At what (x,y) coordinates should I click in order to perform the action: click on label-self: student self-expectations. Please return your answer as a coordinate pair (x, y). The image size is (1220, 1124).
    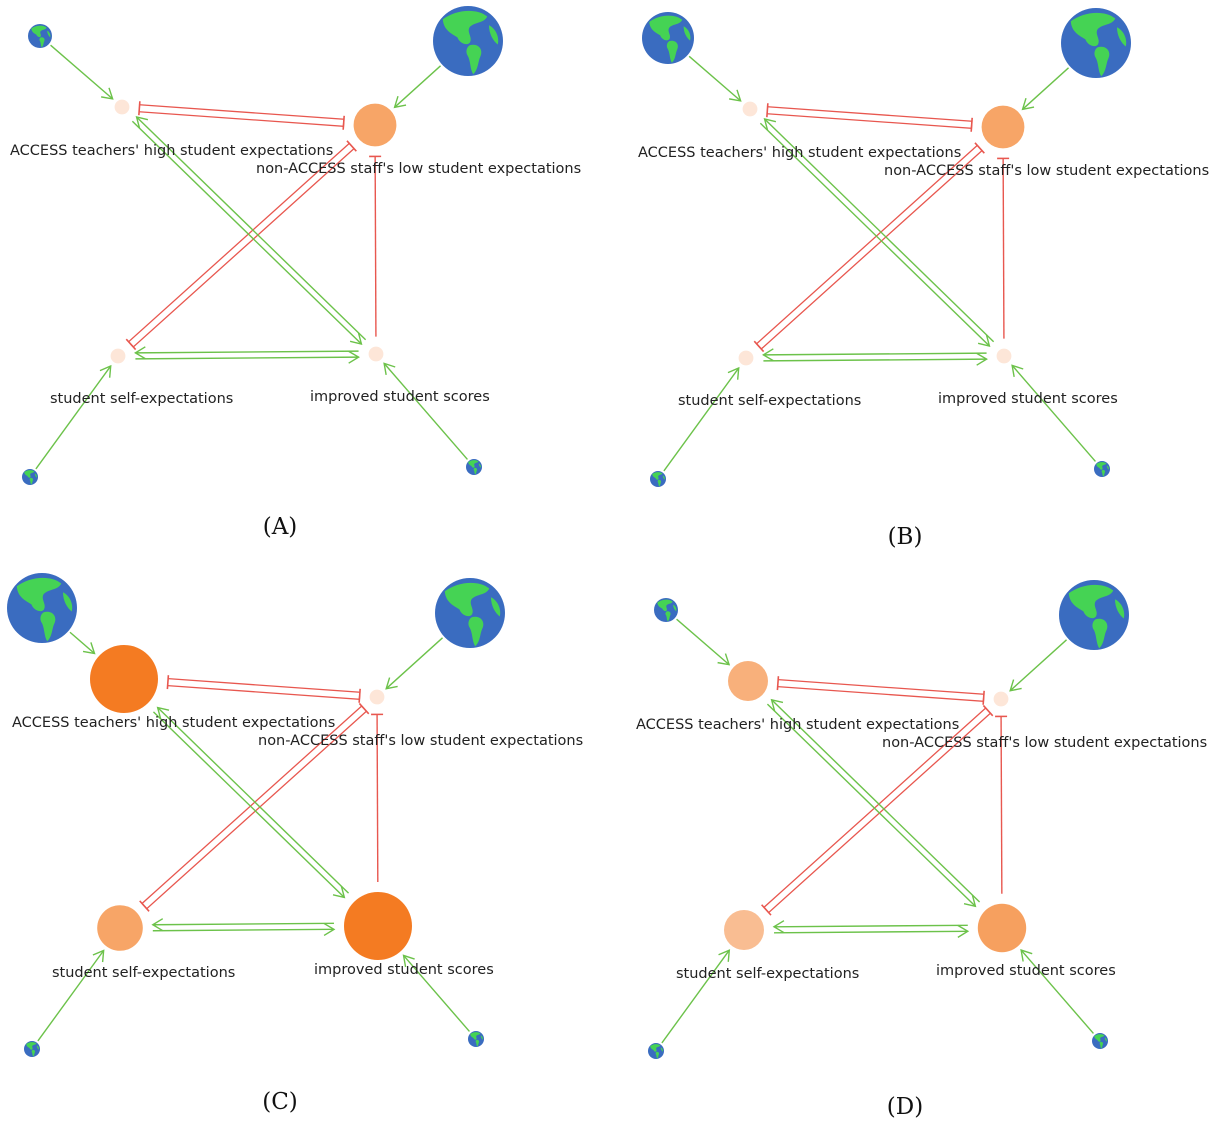
    Looking at the image, I should click on (143, 973).